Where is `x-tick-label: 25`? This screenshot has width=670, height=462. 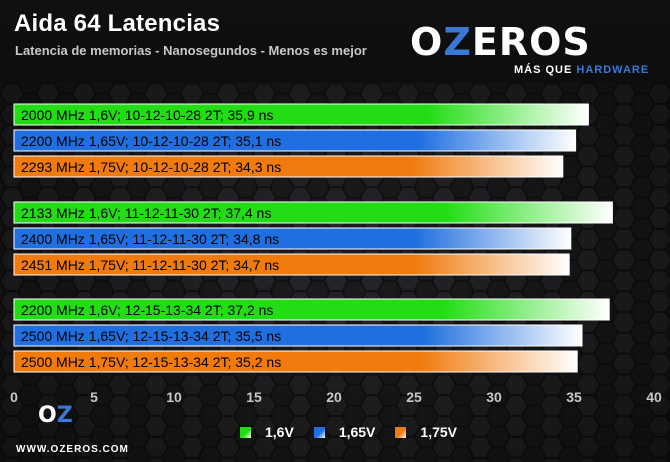
x-tick-label: 25 is located at coordinates (414, 397).